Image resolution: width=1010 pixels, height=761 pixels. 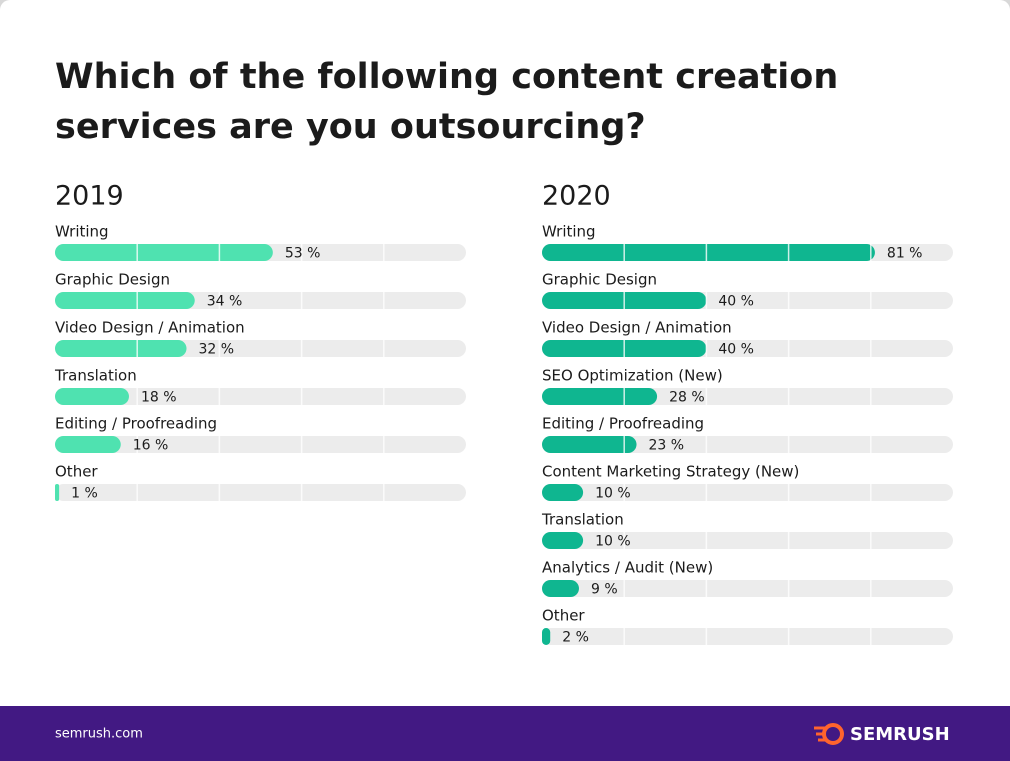 What do you see at coordinates (217, 350) in the screenshot?
I see `value-label: 32 %` at bounding box center [217, 350].